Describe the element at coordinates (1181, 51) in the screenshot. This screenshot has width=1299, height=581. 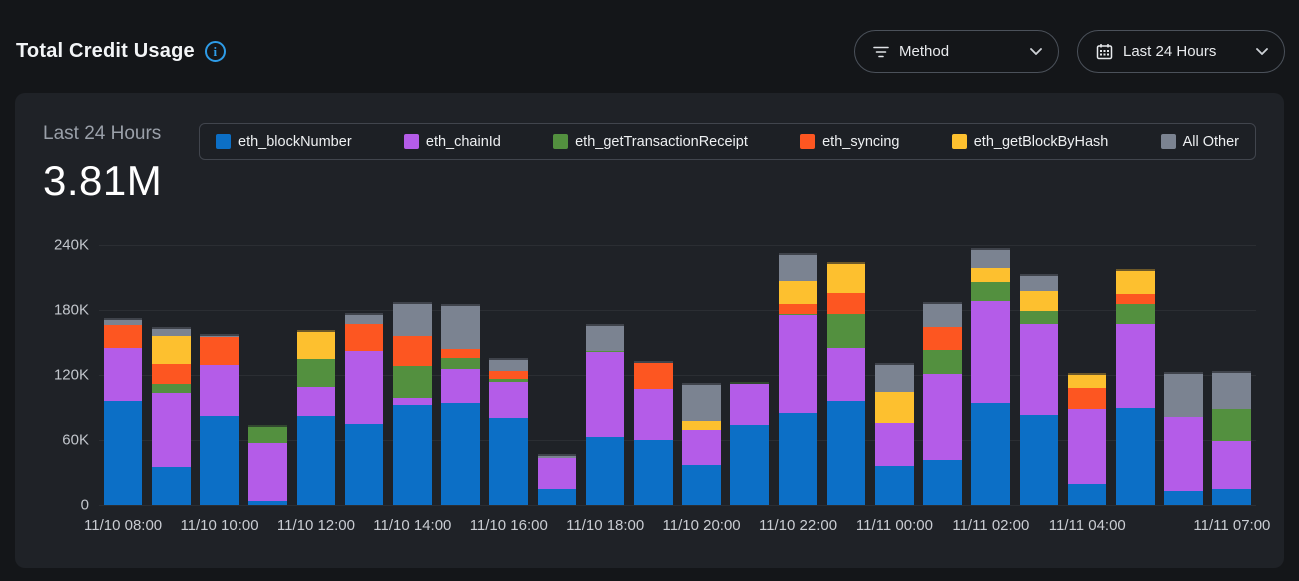
I see `time-range-dropdown: Last 24 Hours` at that location.